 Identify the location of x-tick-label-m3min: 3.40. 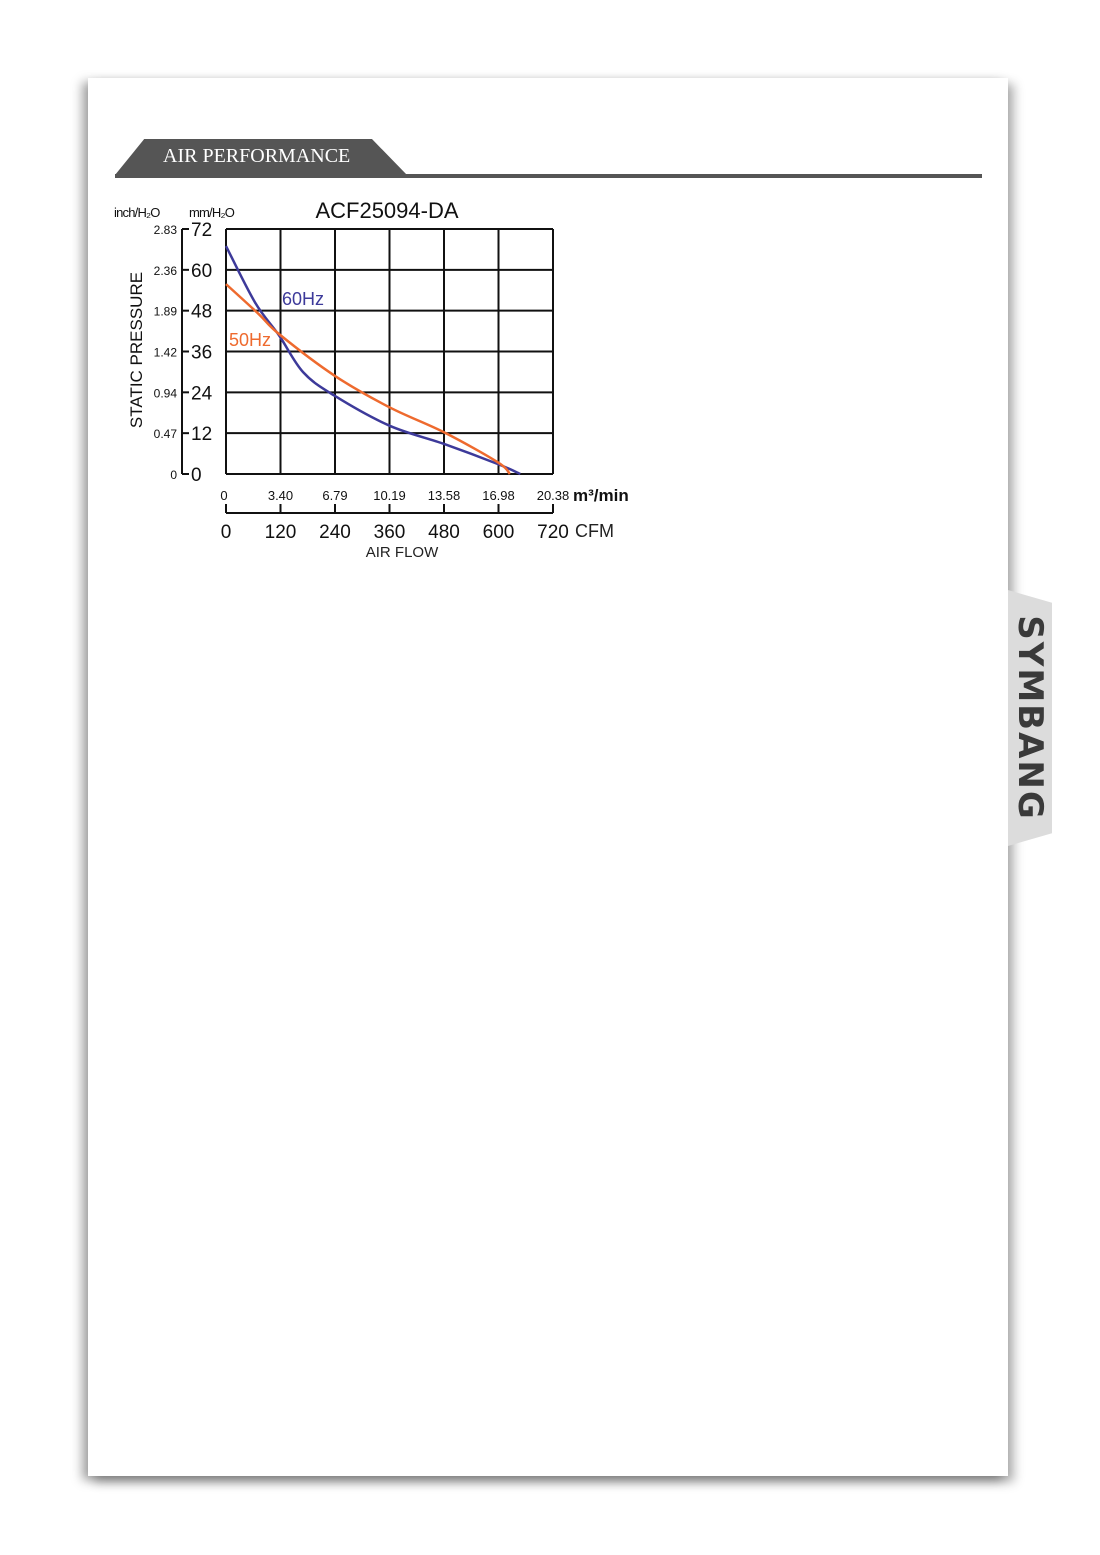
(280, 495).